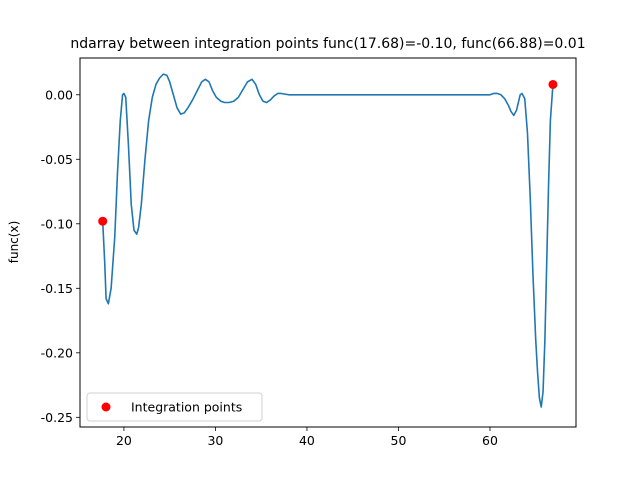 This screenshot has height=480, width=640. Describe the element at coordinates (57, 417) in the screenshot. I see `y-tick-label: -0.25` at that location.